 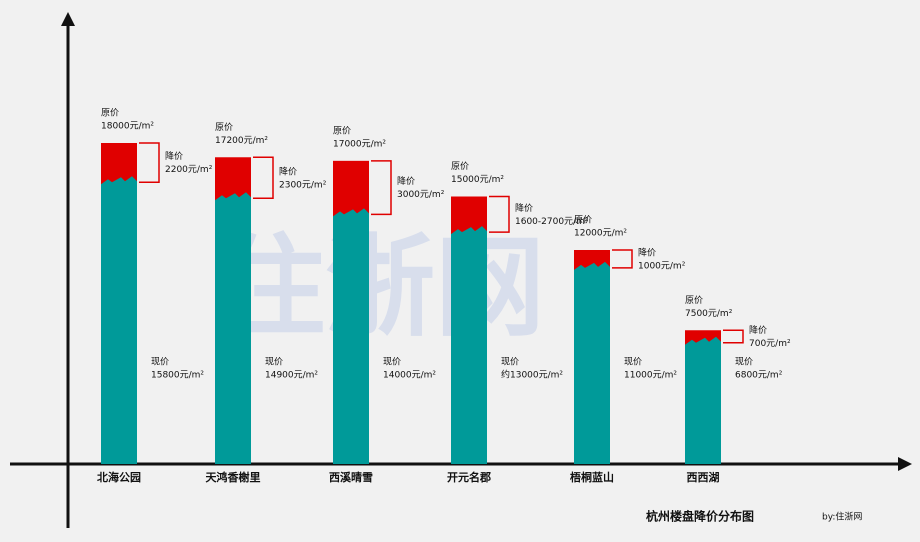 What do you see at coordinates (303, 185) in the screenshot?
I see `drop-label: 2300元/m²` at bounding box center [303, 185].